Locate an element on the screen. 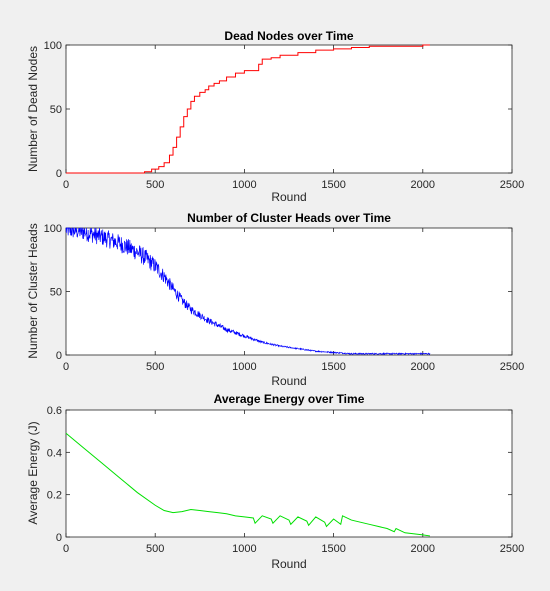 The height and width of the screenshot is (591, 550). y-axis-label: Number of Dead Nodes is located at coordinates (33, 109).